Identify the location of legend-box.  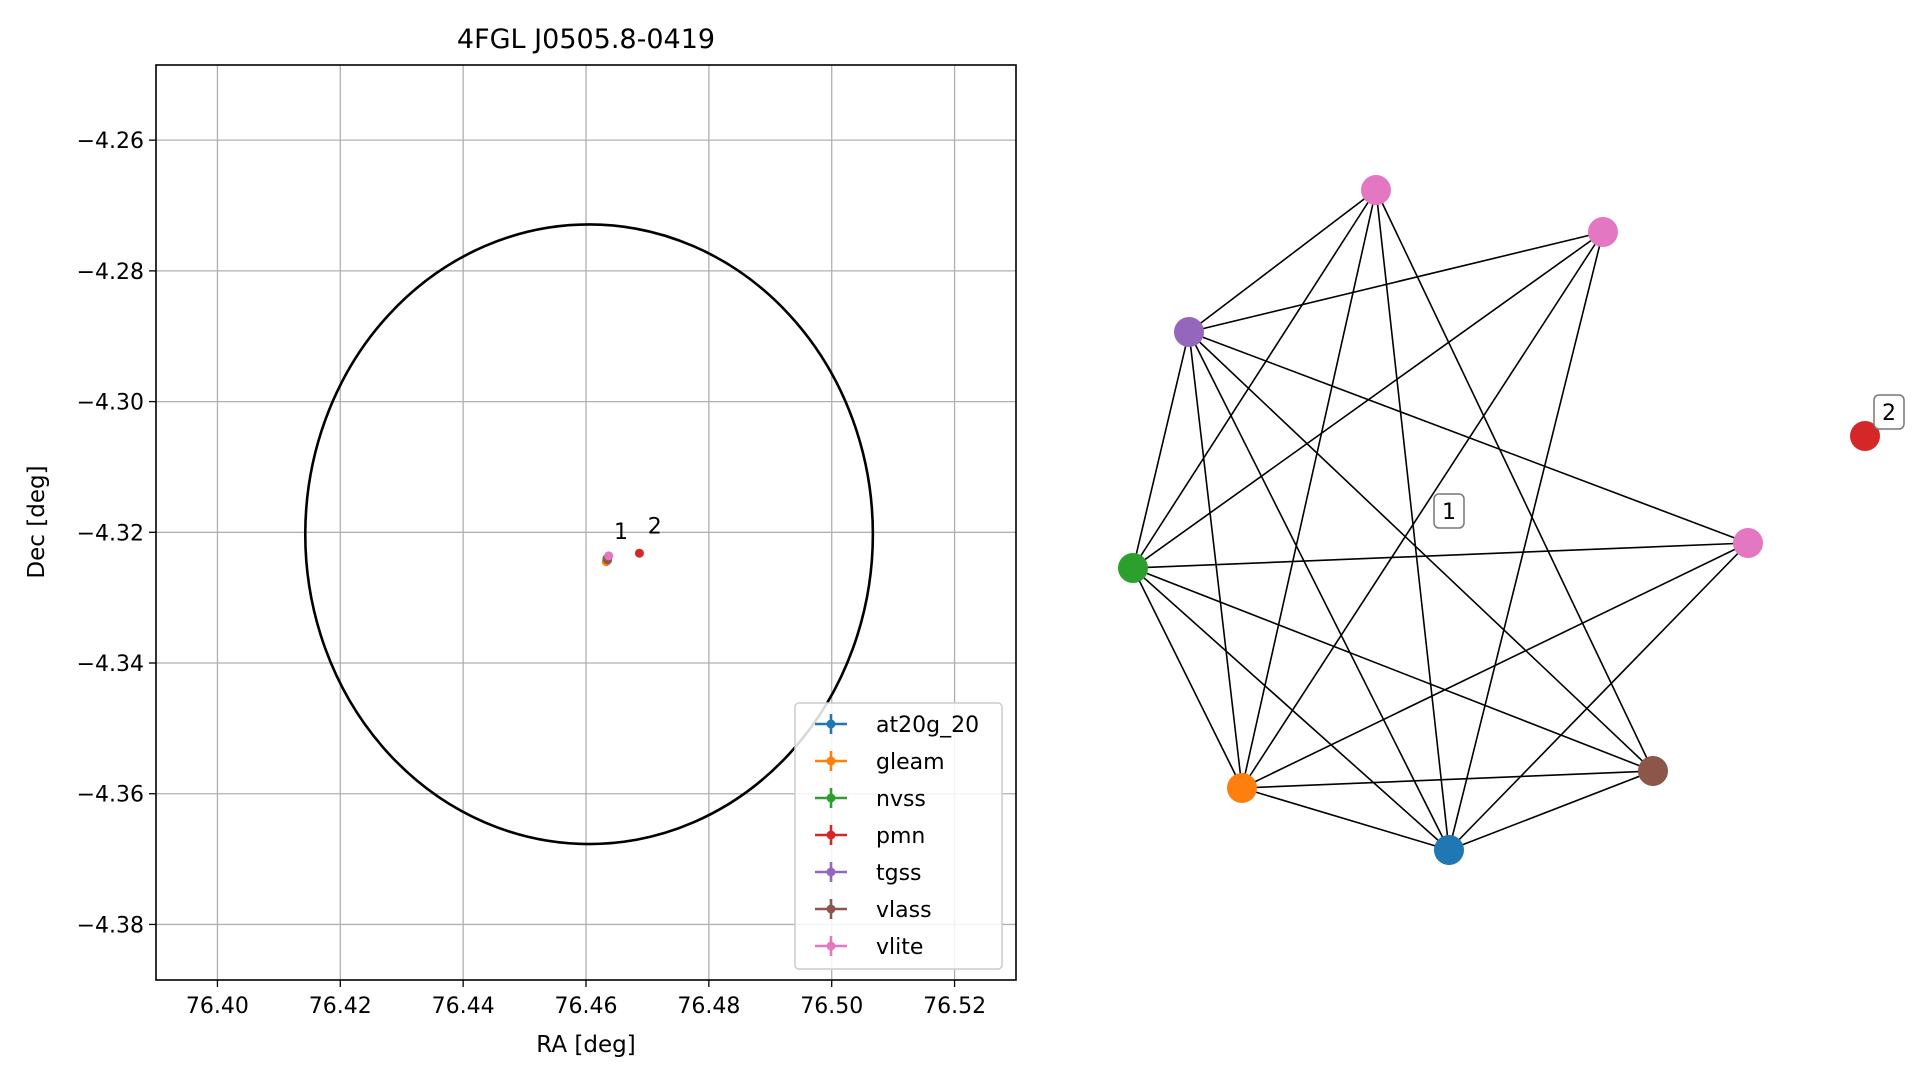
(898, 836).